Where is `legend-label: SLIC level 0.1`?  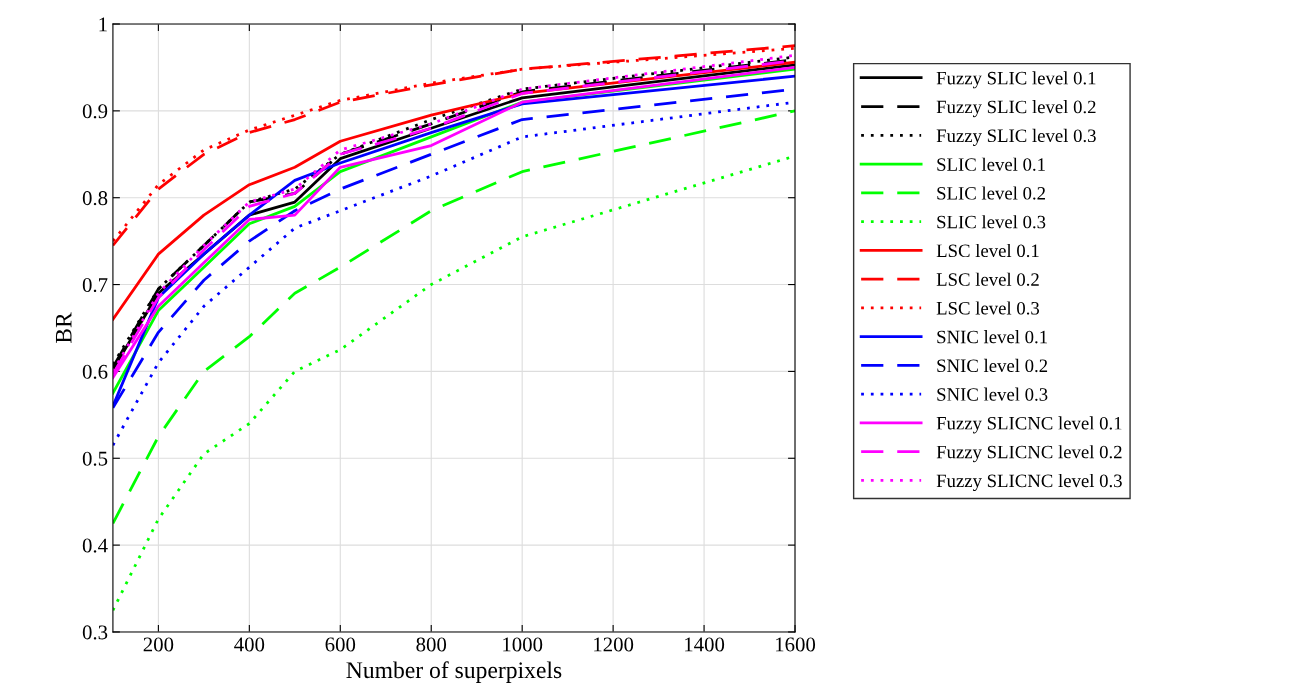 legend-label: SLIC level 0.1 is located at coordinates (991, 164).